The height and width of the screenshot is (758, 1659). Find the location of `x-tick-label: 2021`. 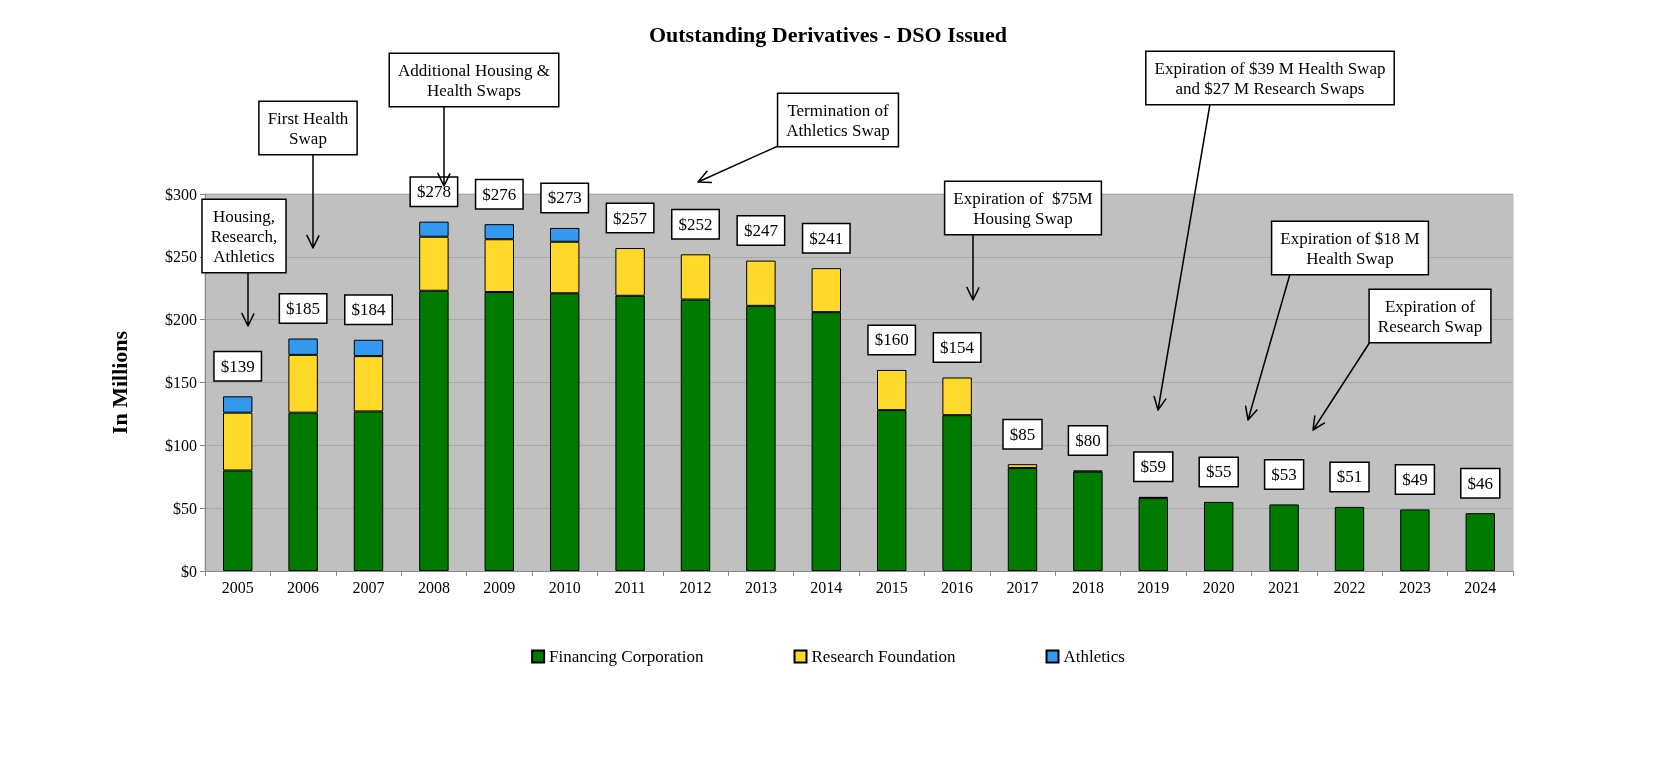

x-tick-label: 2021 is located at coordinates (1284, 587).